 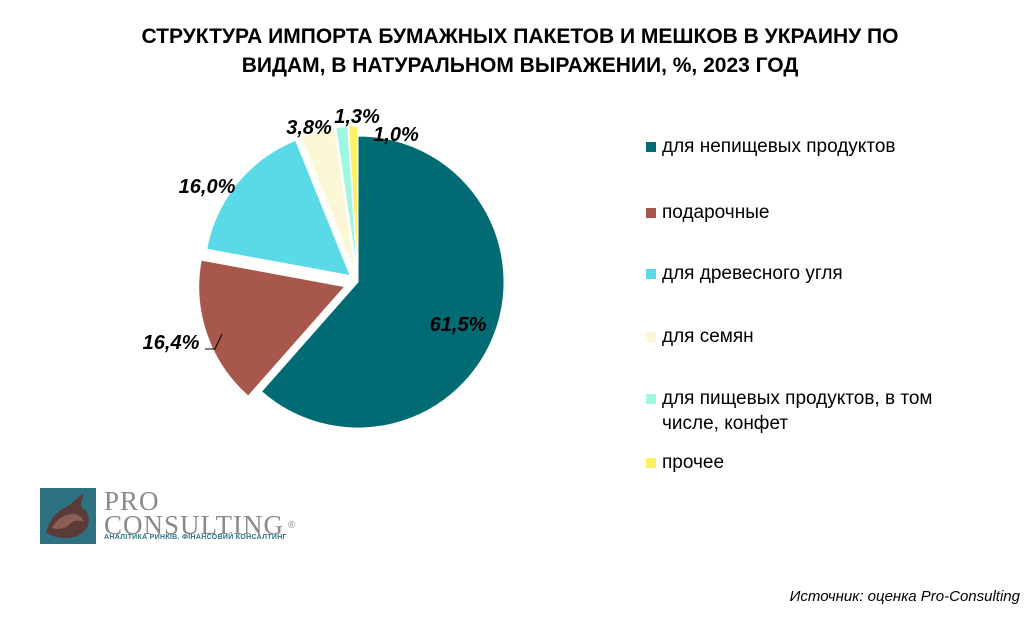 What do you see at coordinates (752, 273) in the screenshot?
I see `legend-label: для древесного угля` at bounding box center [752, 273].